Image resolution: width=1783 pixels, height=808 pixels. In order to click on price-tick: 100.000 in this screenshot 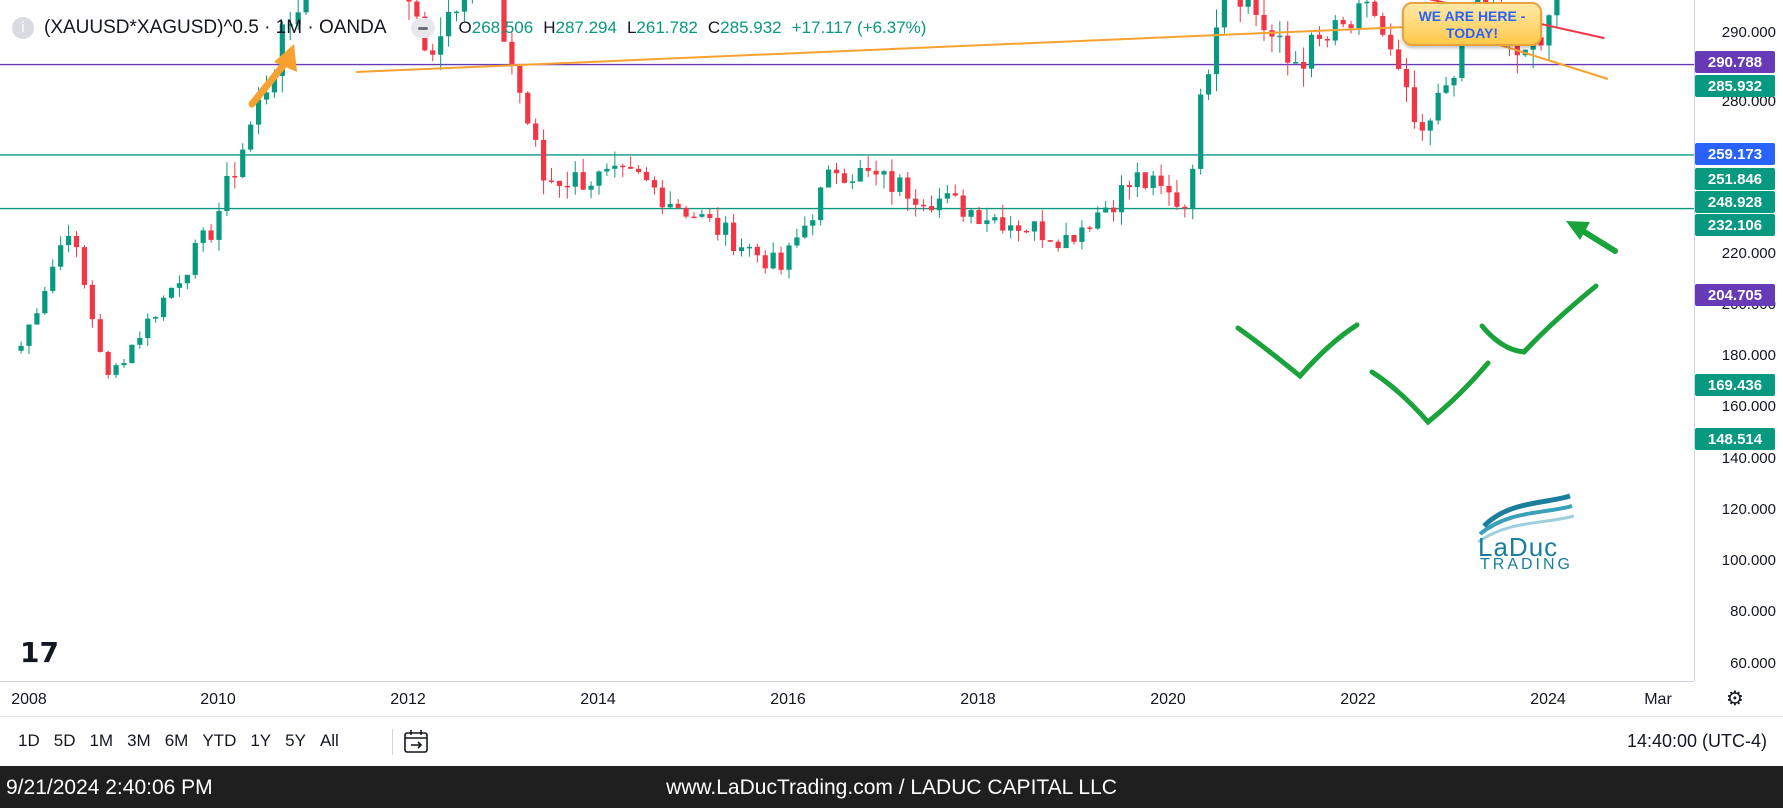, I will do `click(1748, 560)`.